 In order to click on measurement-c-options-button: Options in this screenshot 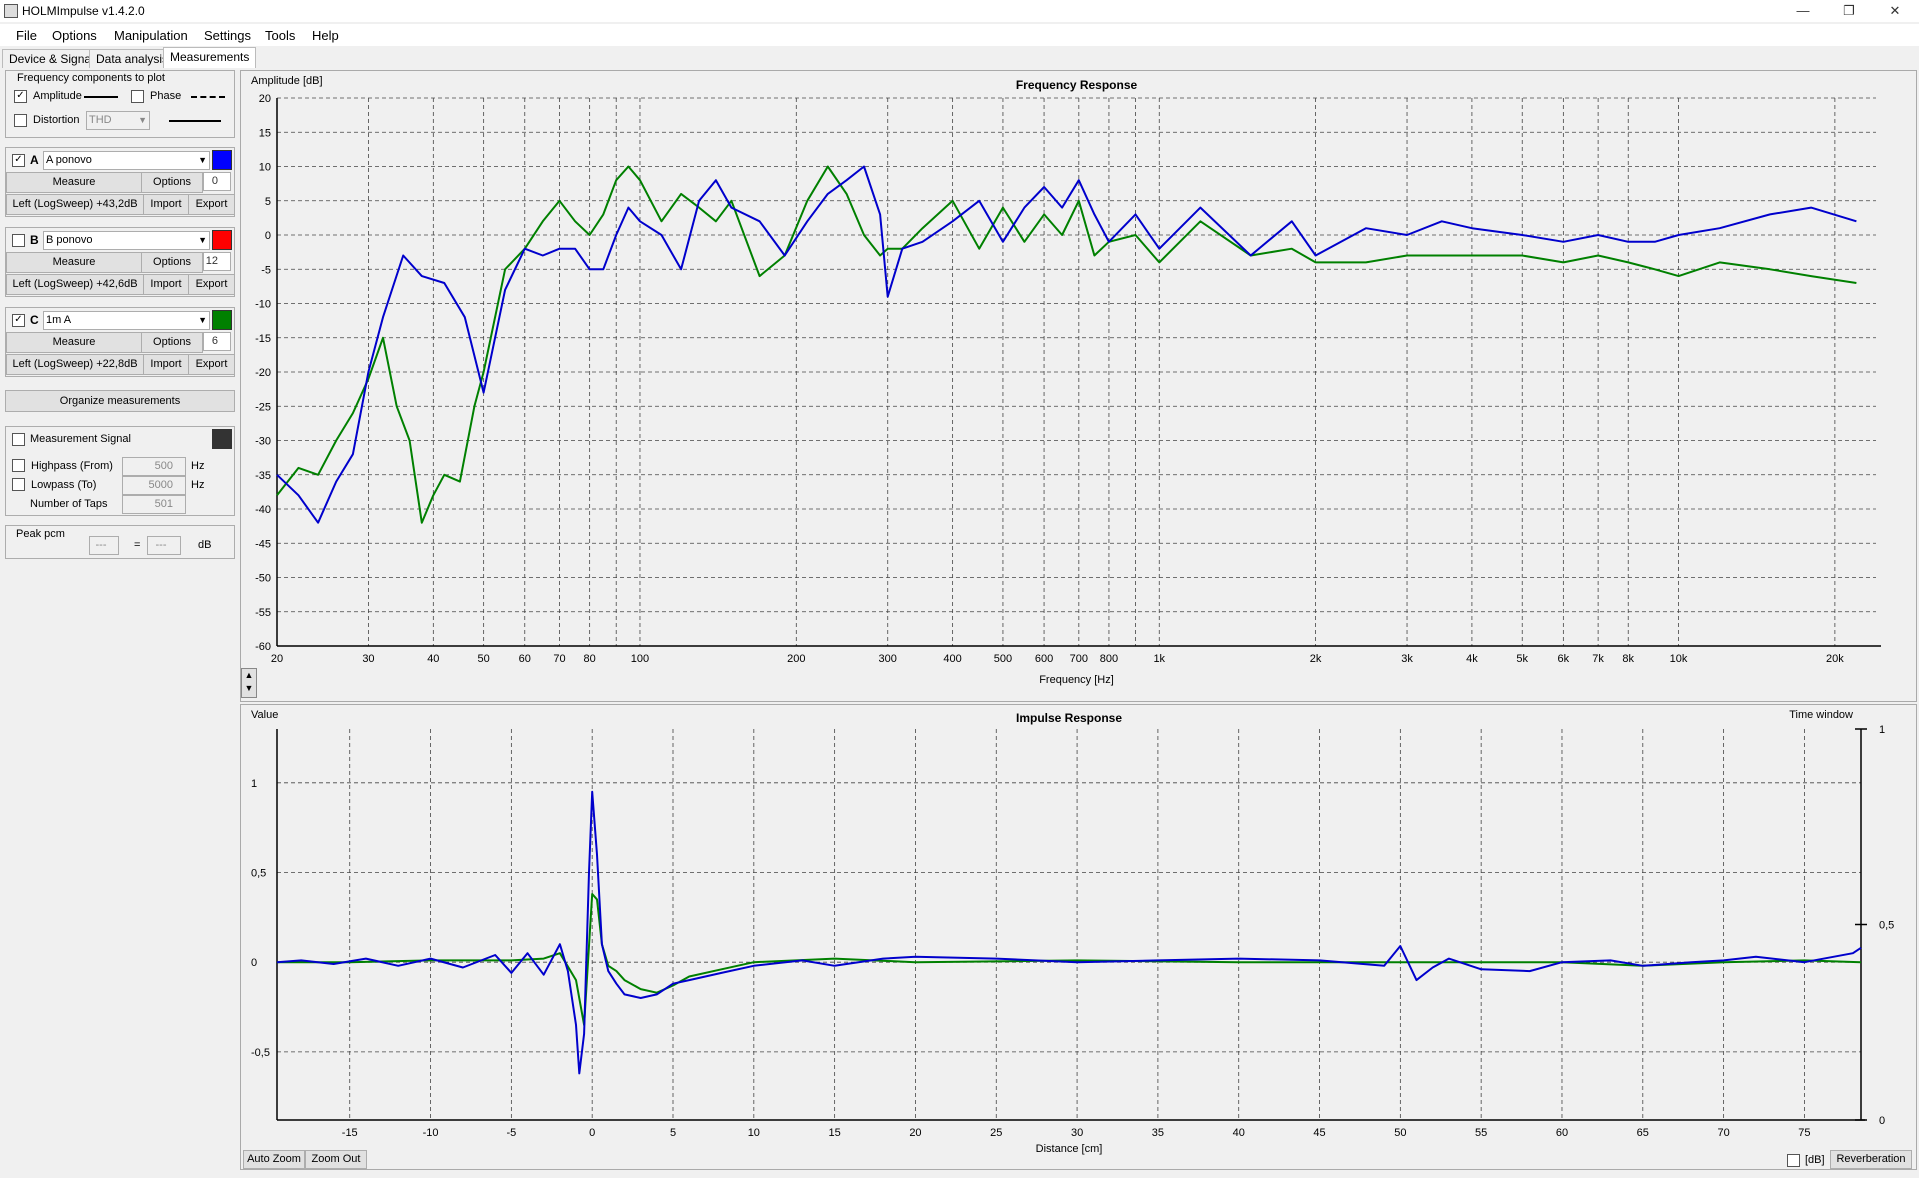, I will do `click(172, 342)`.